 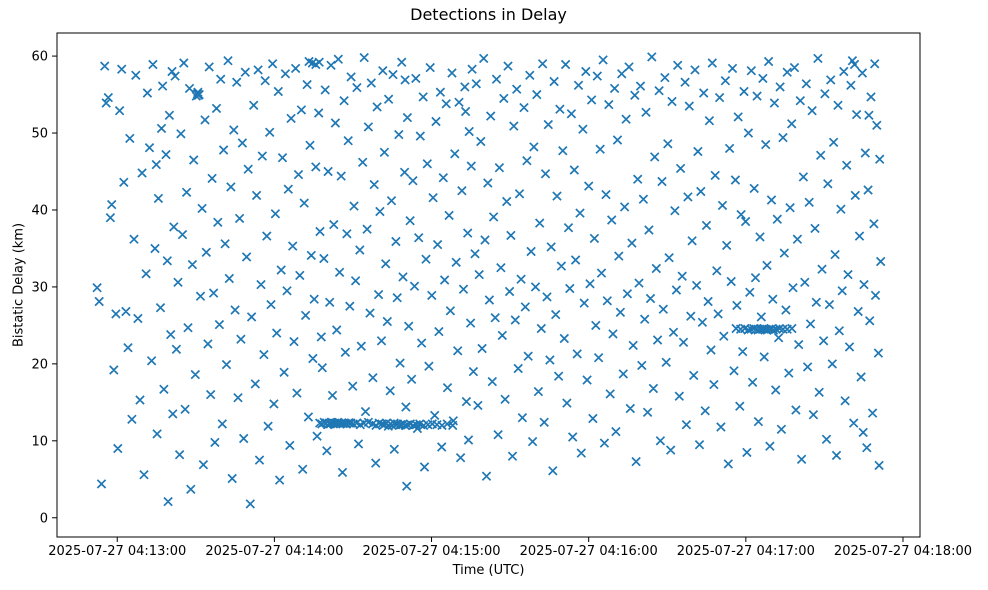 I want to click on y-tick-label: 40, so click(x=39, y=210).